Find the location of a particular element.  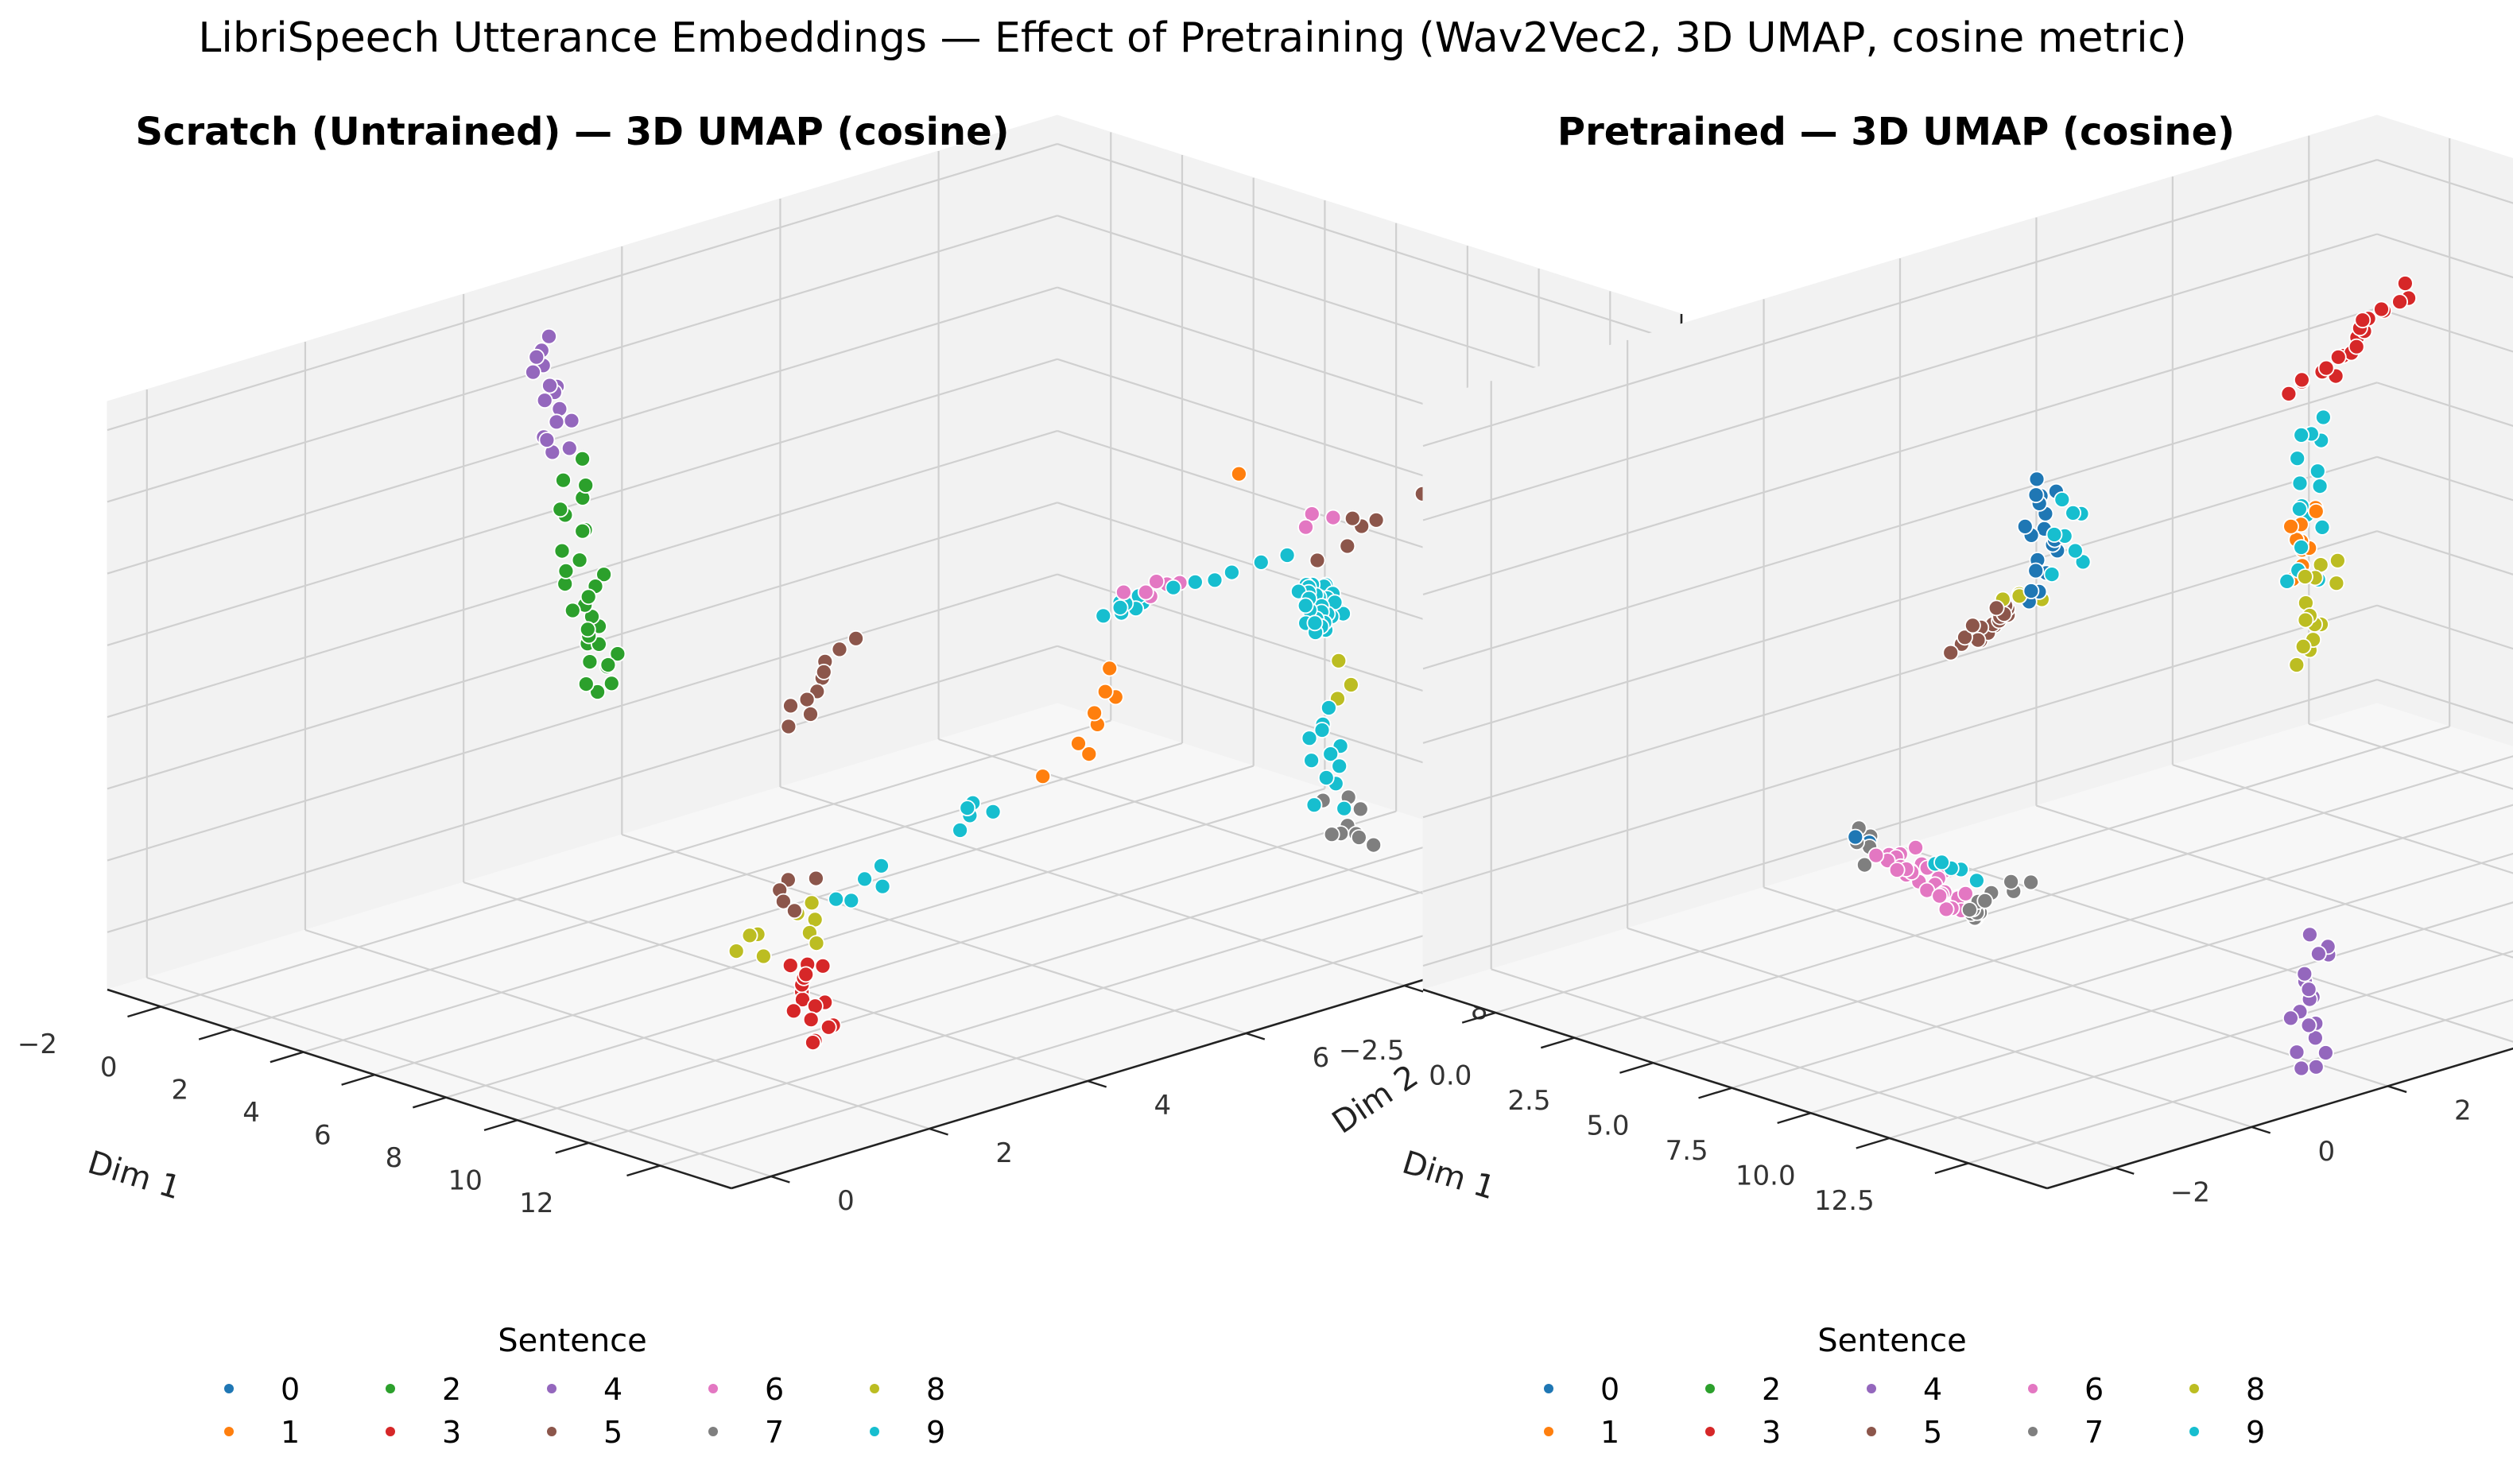

legend-label: 3 is located at coordinates (451, 1433).